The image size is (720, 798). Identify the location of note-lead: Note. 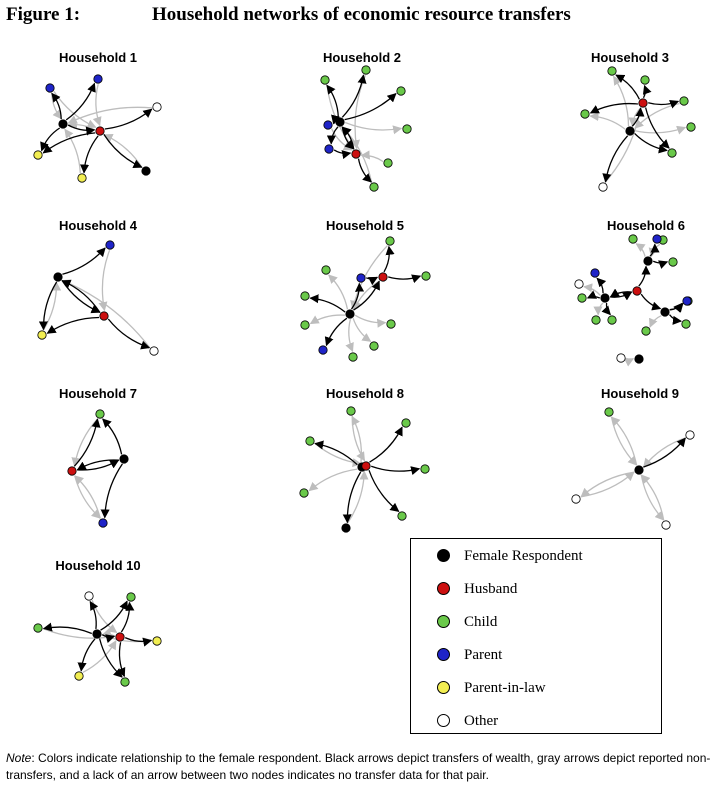
(19, 758).